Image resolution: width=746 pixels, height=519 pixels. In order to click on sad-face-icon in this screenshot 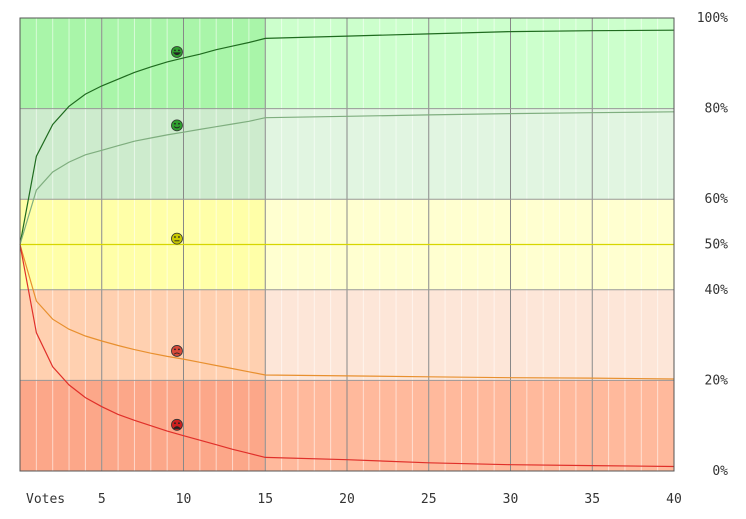, I will do `click(177, 351)`.